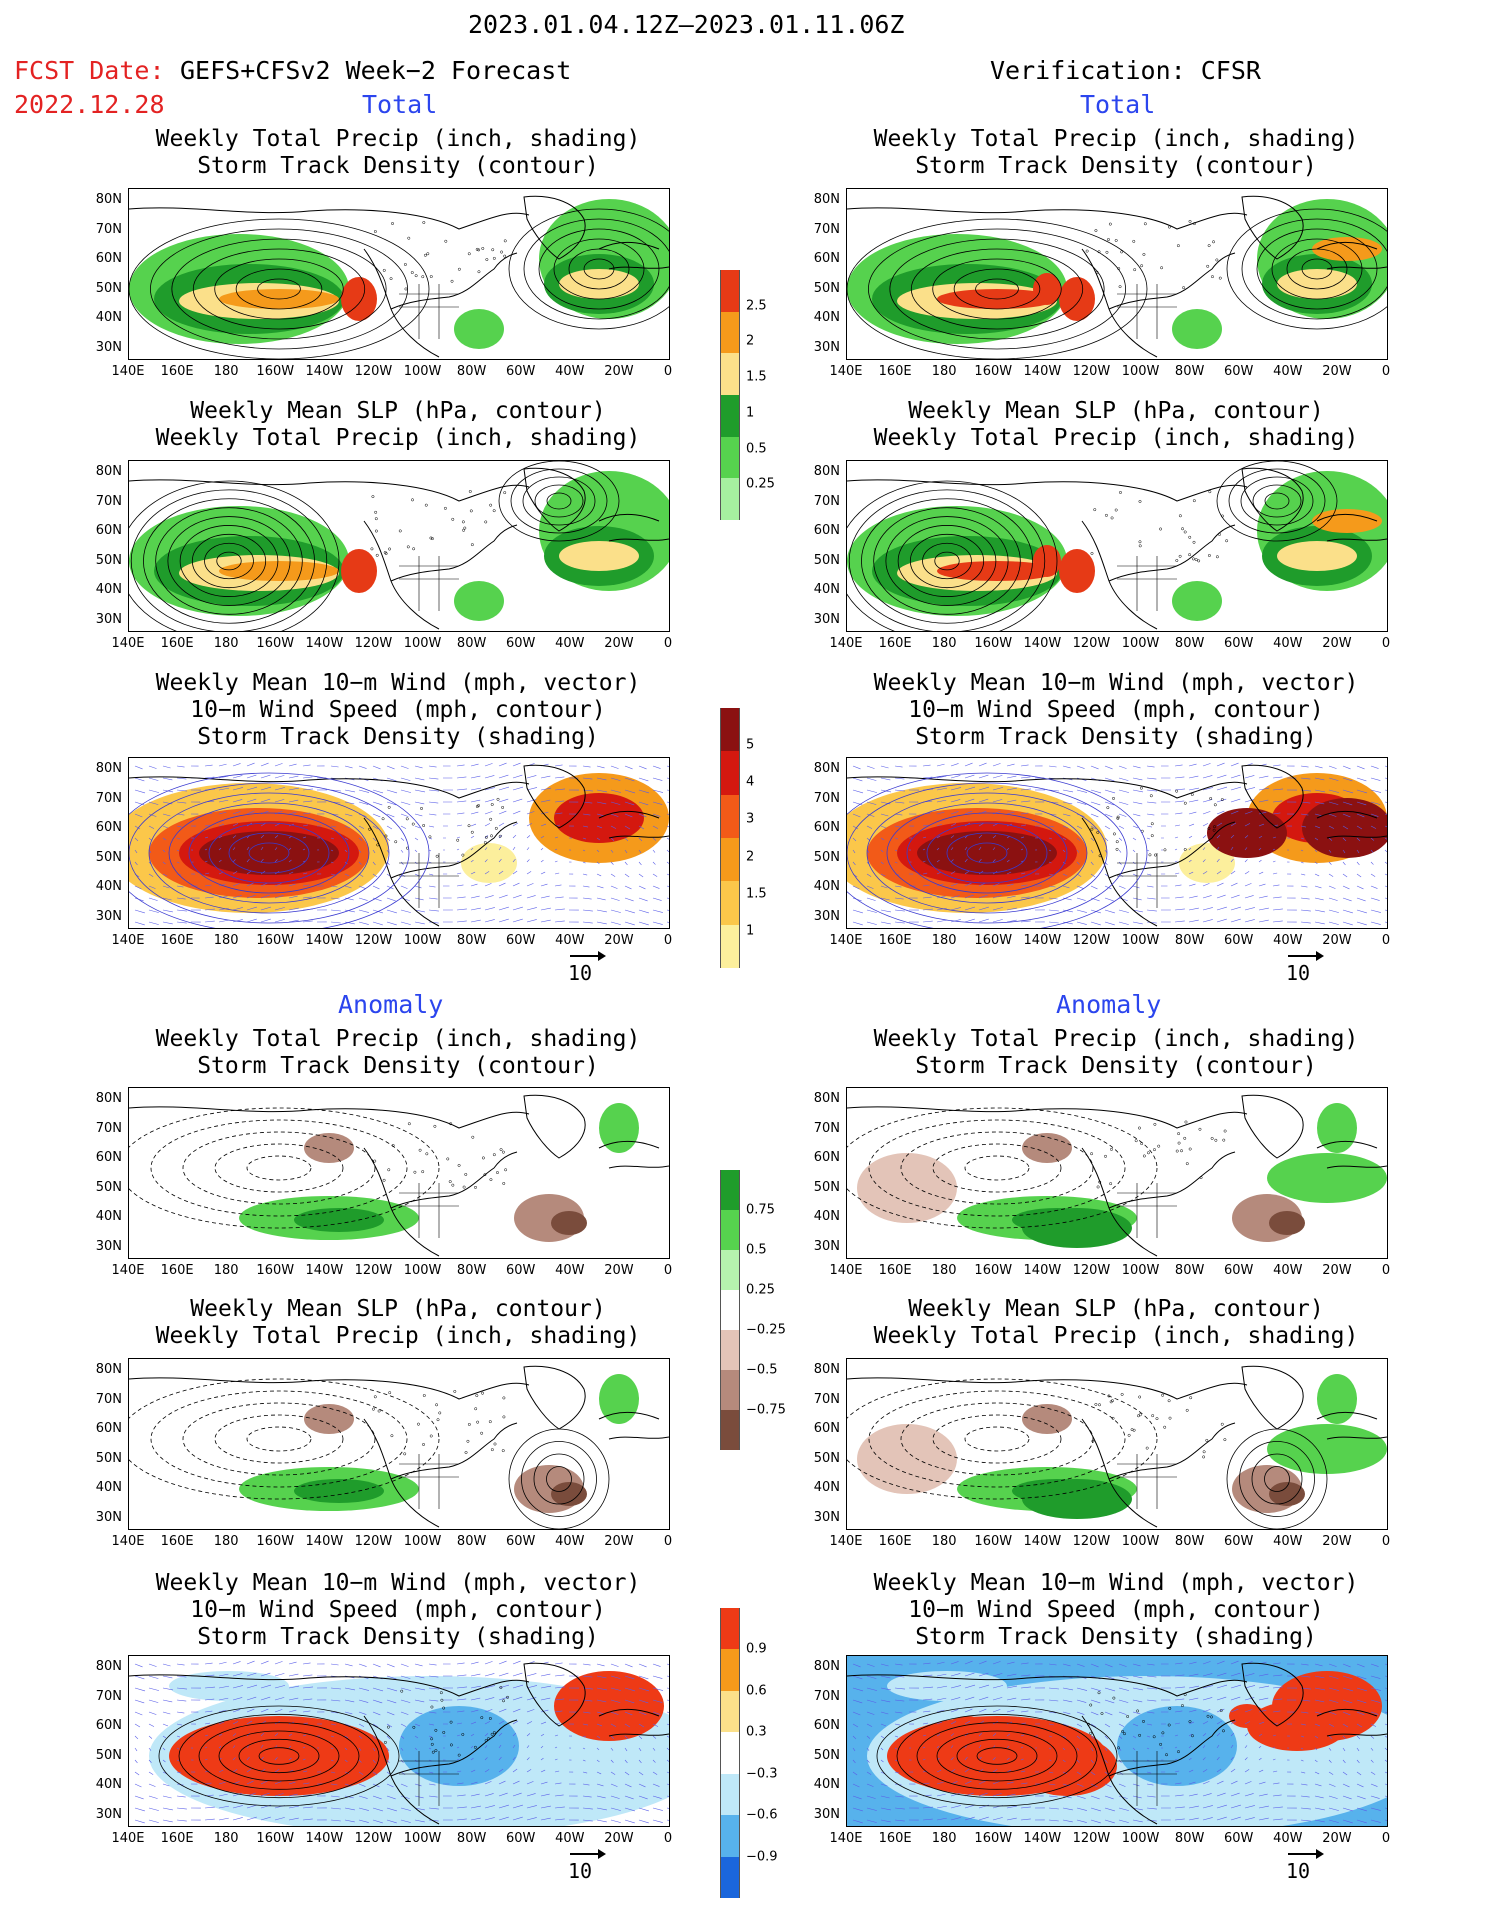 The width and height of the screenshot is (1487, 1925). I want to click on vector-arrow, so click(587, 956).